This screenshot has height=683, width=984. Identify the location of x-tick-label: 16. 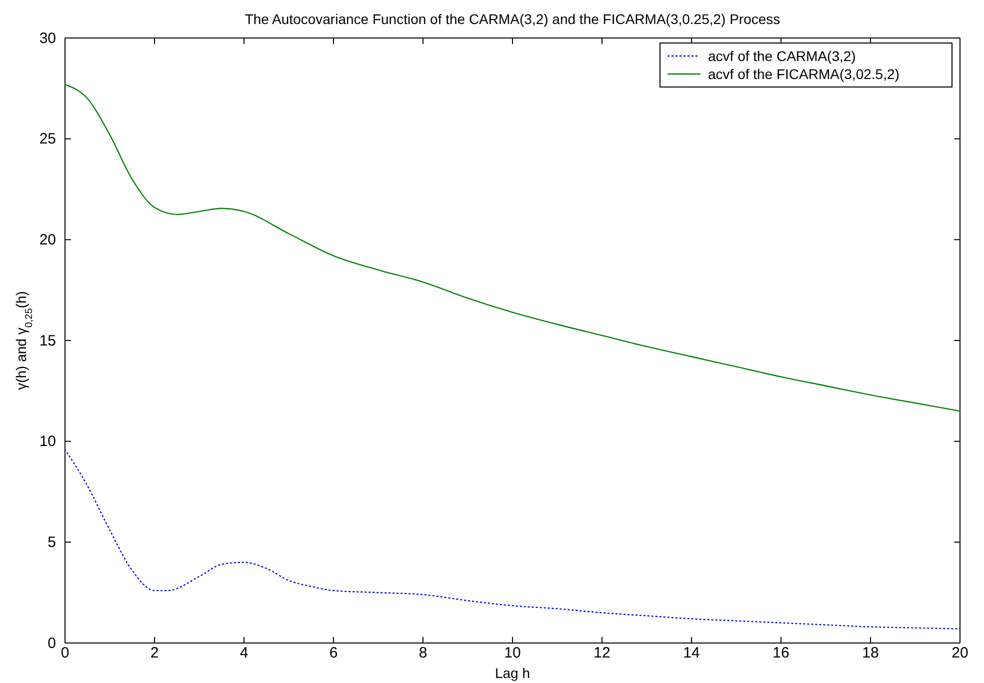
(781, 653).